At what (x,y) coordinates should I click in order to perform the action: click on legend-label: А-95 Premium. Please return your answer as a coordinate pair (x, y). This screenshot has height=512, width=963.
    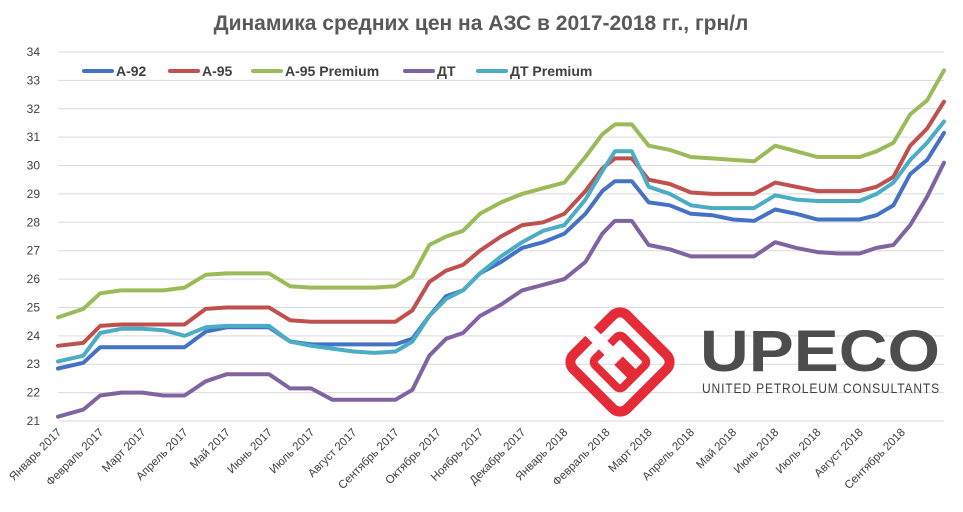
    Looking at the image, I should click on (332, 71).